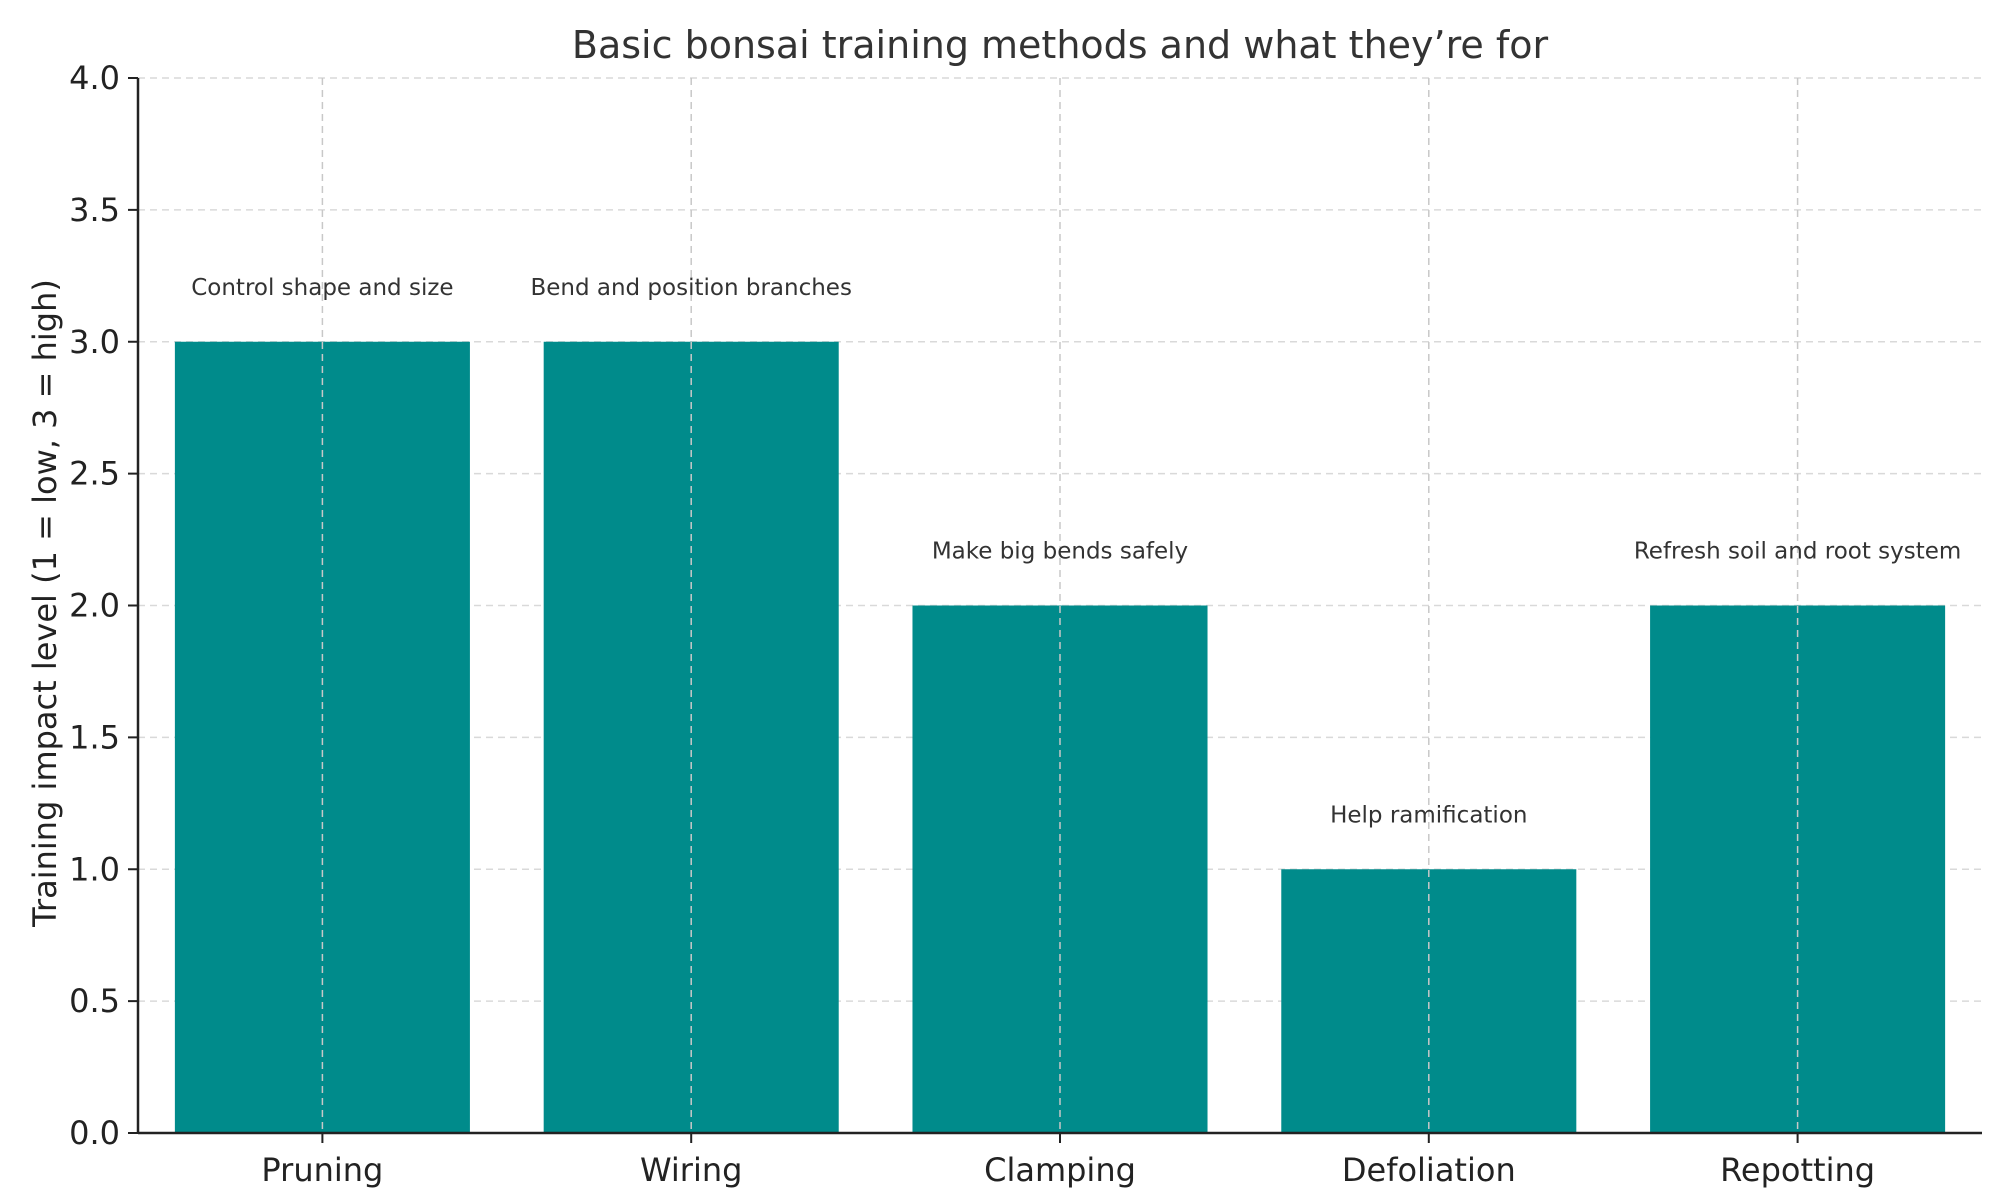 The width and height of the screenshot is (2000, 1204). What do you see at coordinates (94, 210) in the screenshot?
I see `y-tick-label: 3.5` at bounding box center [94, 210].